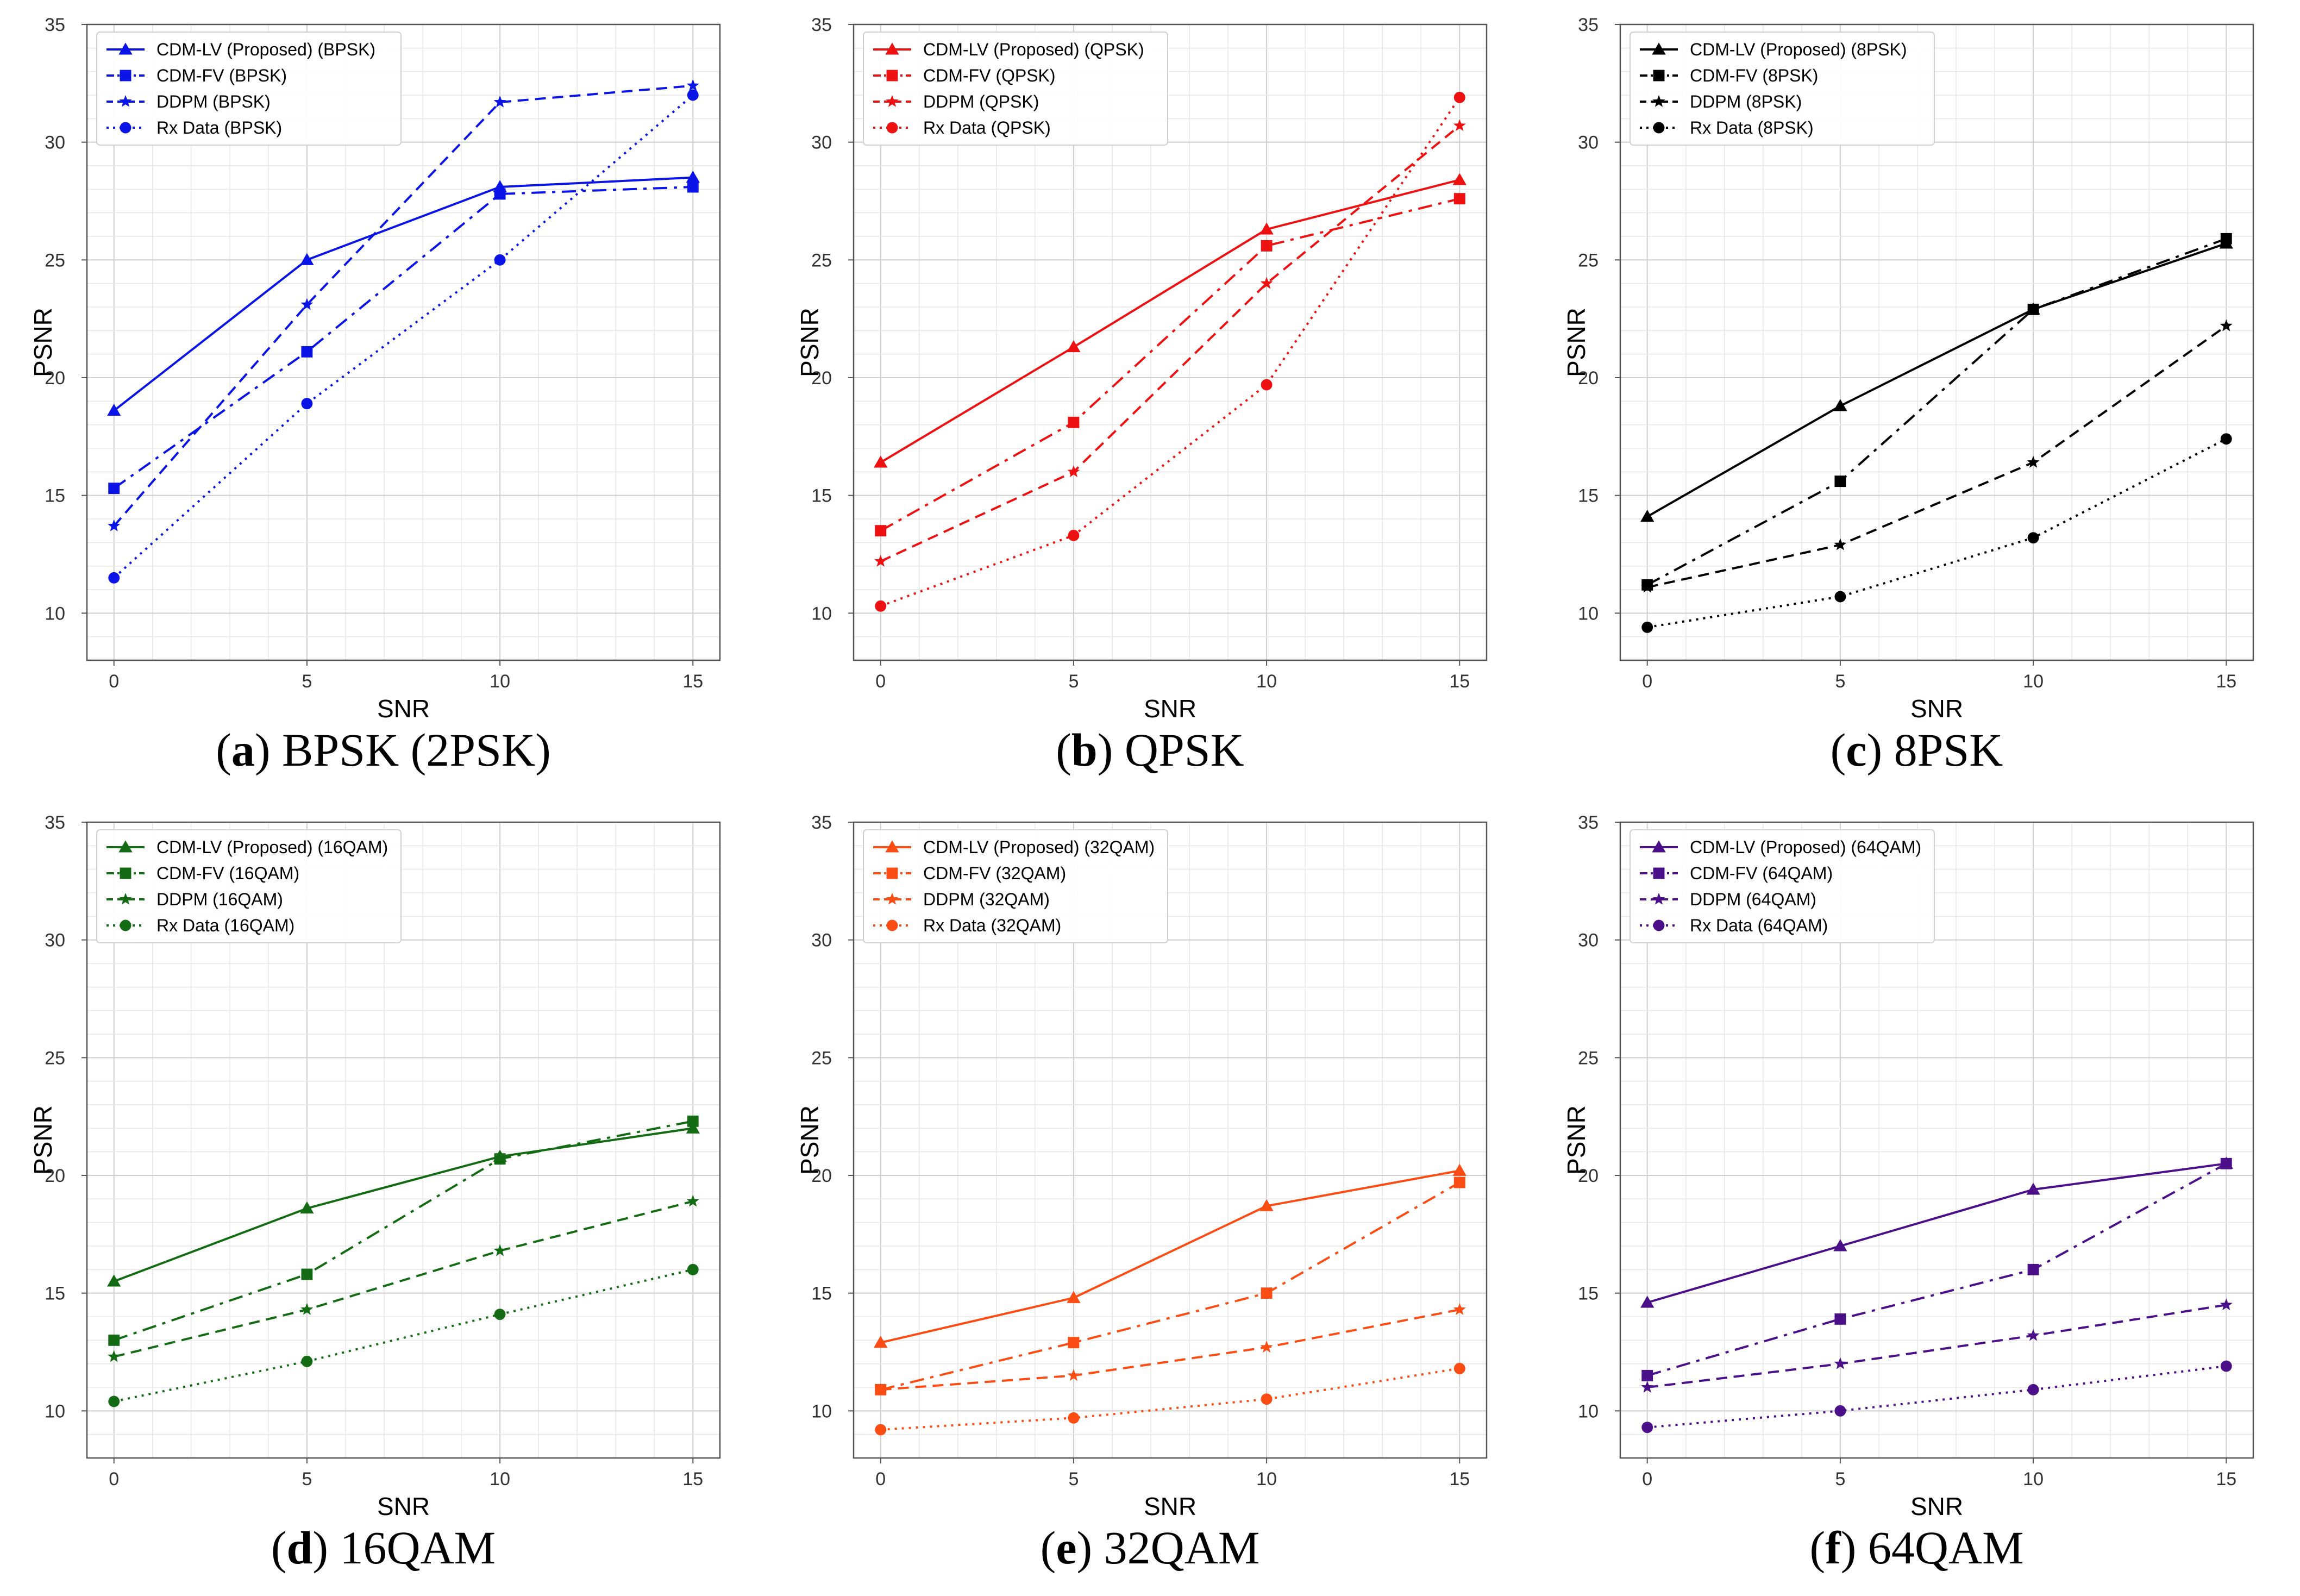 The image size is (2300, 1596). What do you see at coordinates (197, 75) in the screenshot?
I see `legend-entry: CDM-FV (BPSK)` at bounding box center [197, 75].